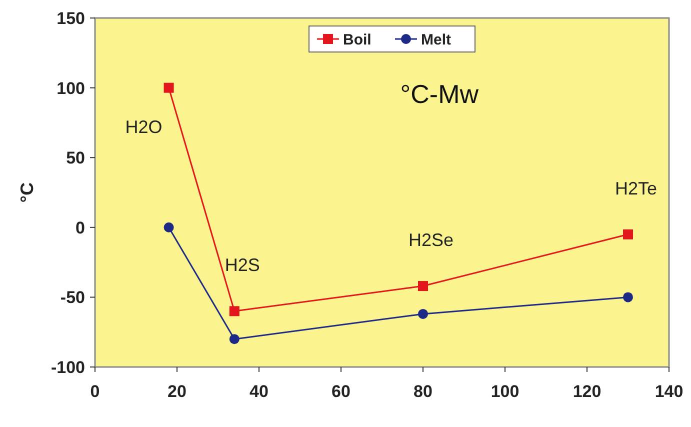 This screenshot has width=691, height=427. What do you see at coordinates (636, 188) in the screenshot?
I see `annotation: H2Te` at bounding box center [636, 188].